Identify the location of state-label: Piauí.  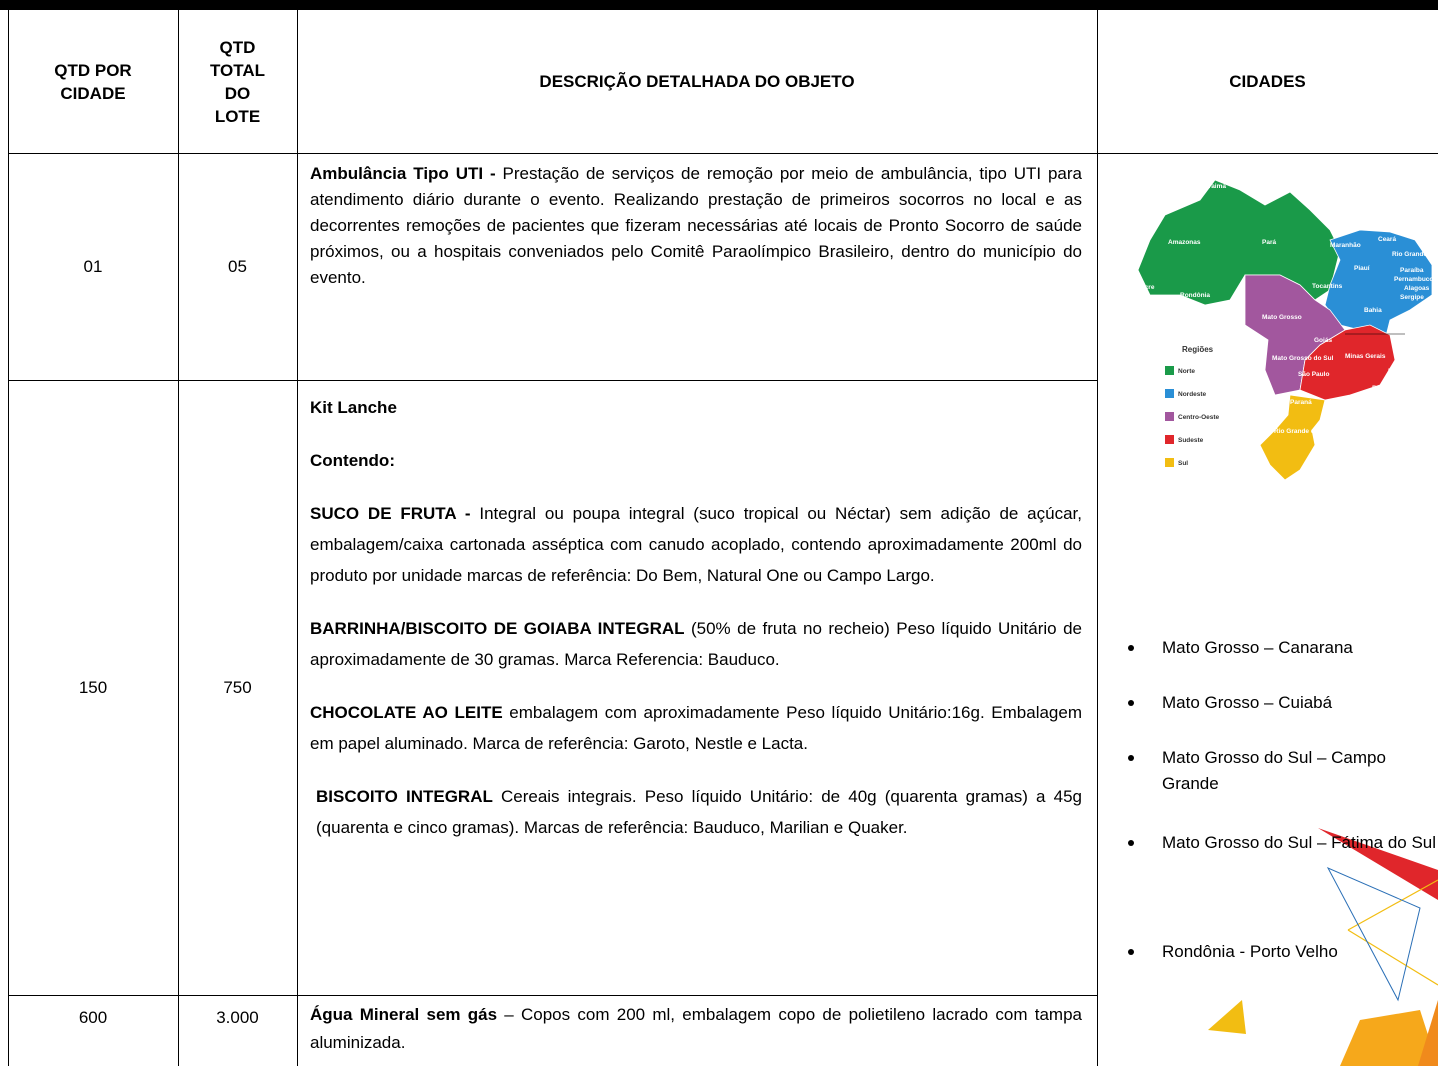
(1362, 268).